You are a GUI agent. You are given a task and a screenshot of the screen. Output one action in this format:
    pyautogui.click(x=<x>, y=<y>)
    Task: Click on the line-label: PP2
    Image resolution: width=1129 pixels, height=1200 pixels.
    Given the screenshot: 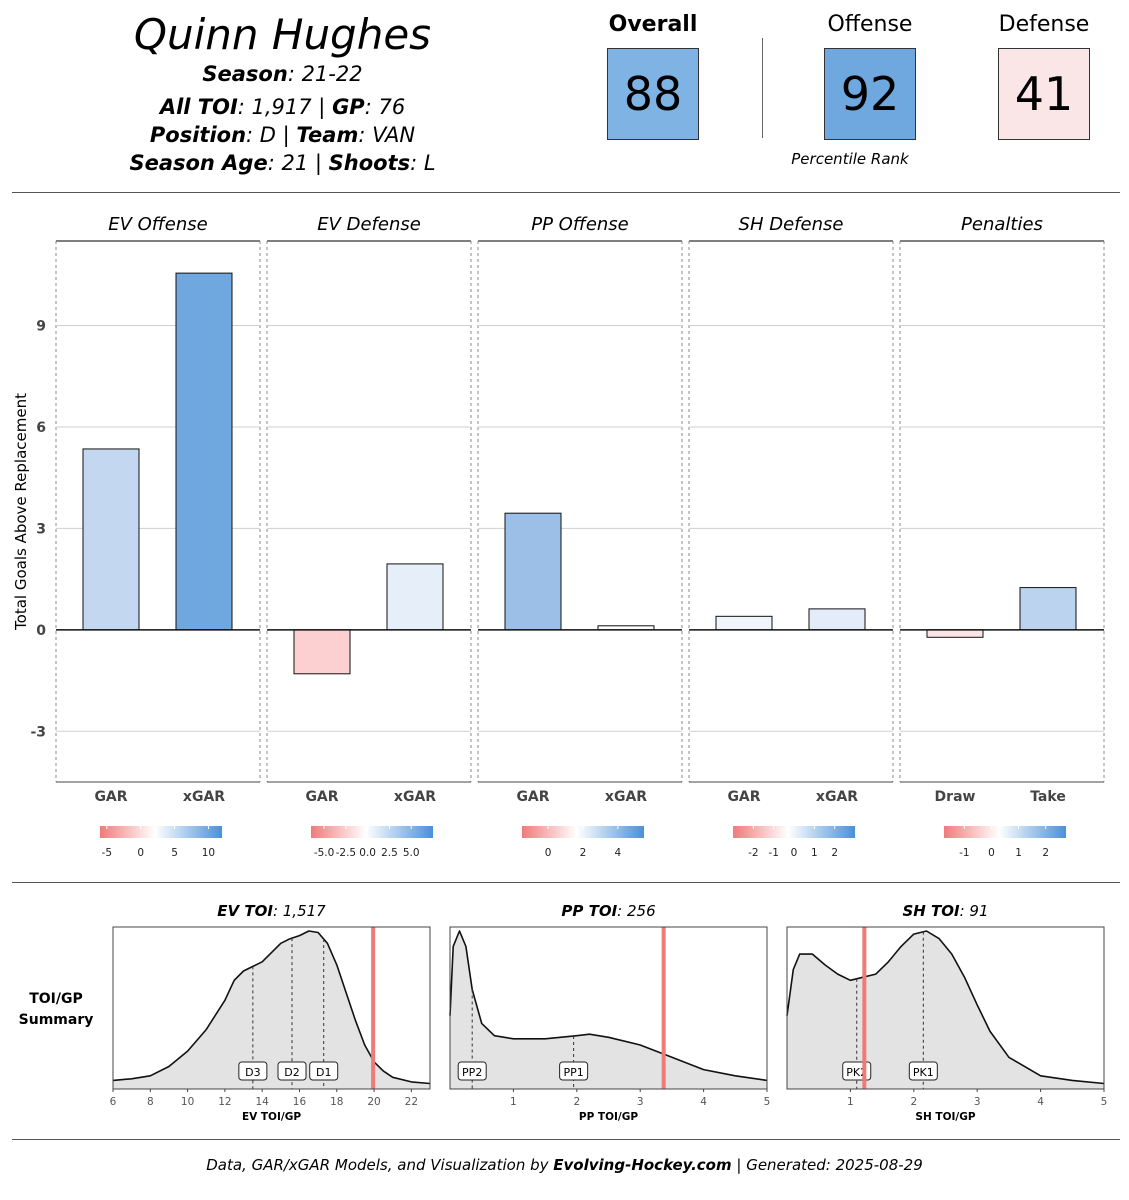 What is the action you would take?
    pyautogui.click(x=472, y=1072)
    